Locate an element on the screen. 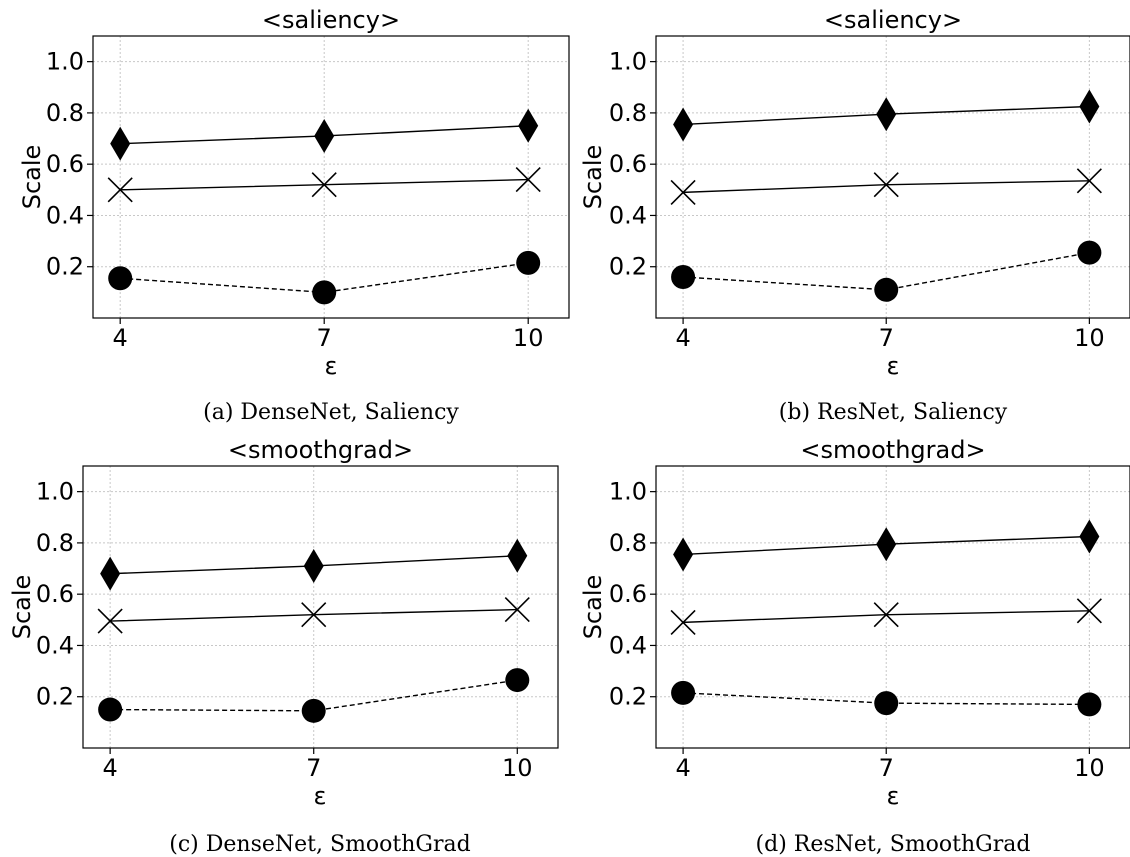 Image resolution: width=1130 pixels, height=857 pixels. figure-caption: (a) DenseNet, Saliency is located at coordinates (331, 412).